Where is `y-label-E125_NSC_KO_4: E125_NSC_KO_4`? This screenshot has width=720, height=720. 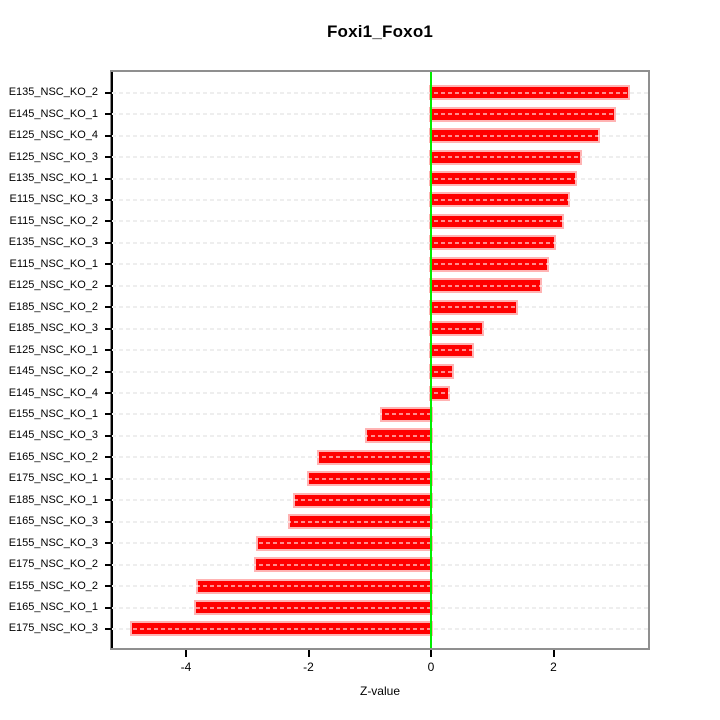 y-label-E125_NSC_KO_4: E125_NSC_KO_4 is located at coordinates (53, 135).